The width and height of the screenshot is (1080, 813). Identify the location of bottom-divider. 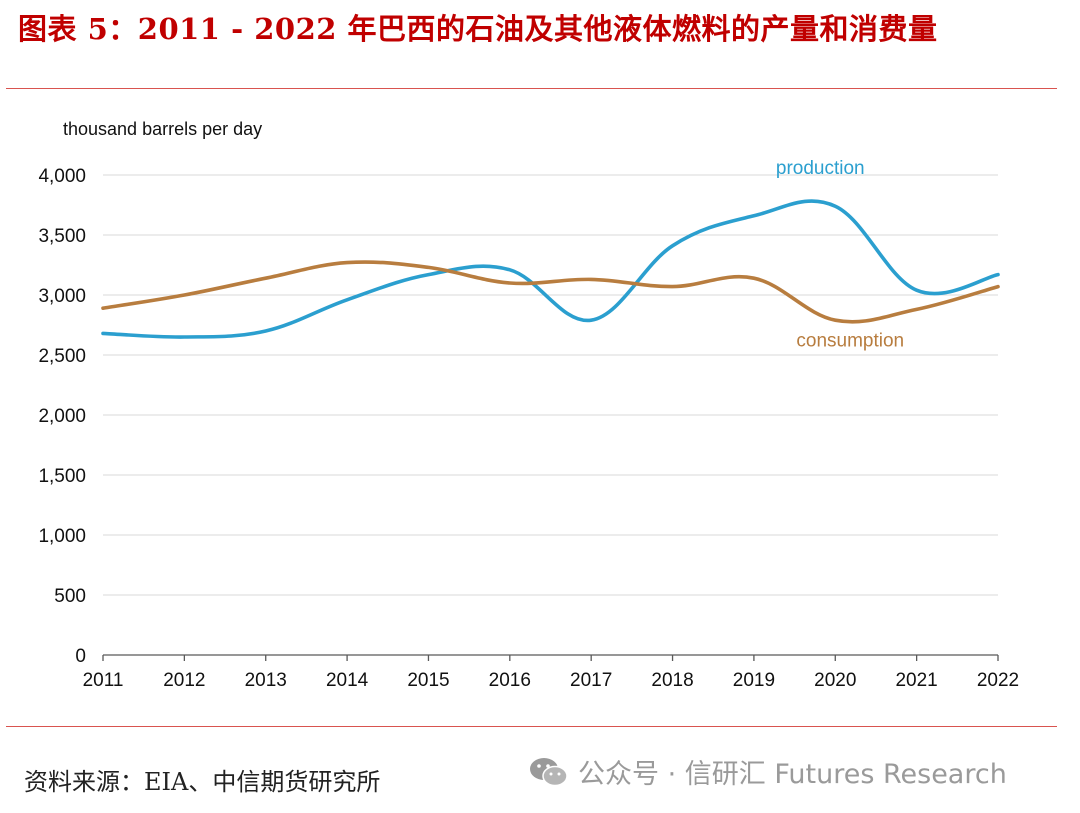
(531, 726).